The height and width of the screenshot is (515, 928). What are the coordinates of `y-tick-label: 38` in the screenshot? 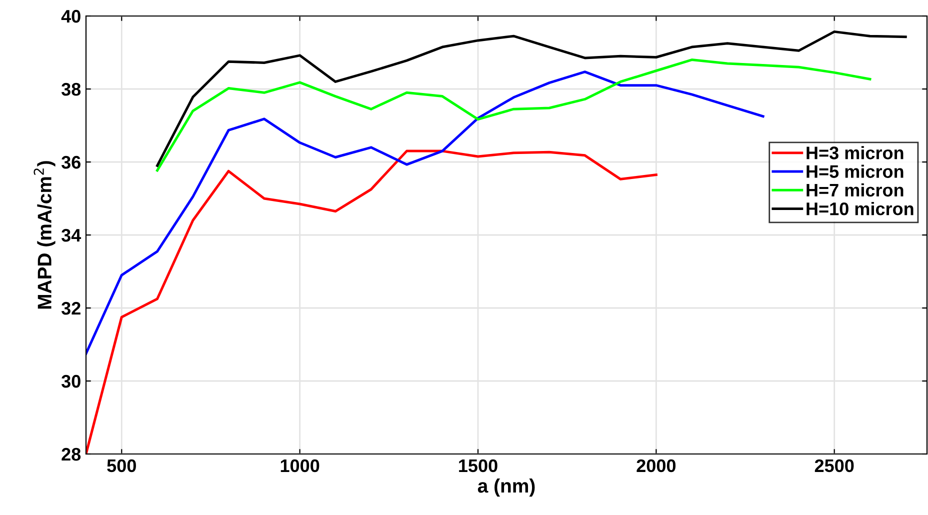 It's located at (71, 89).